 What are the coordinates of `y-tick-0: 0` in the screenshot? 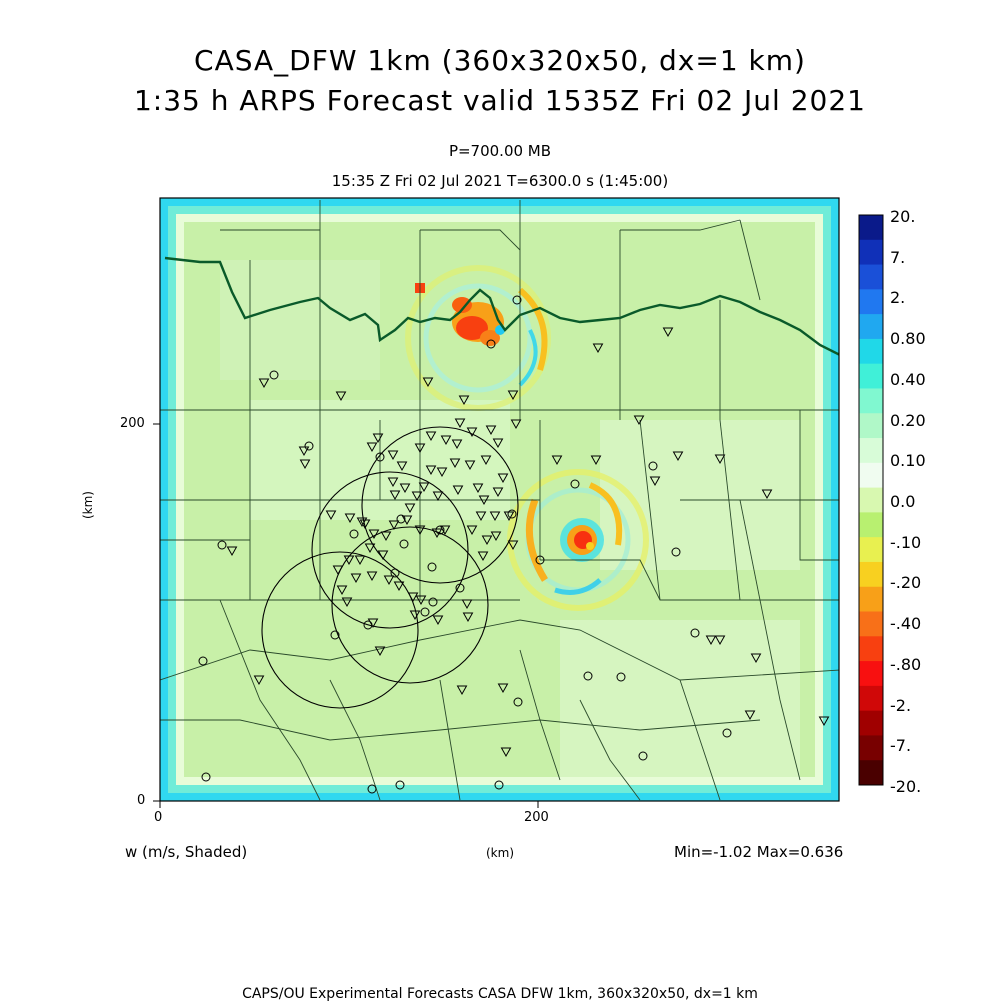 It's located at (141, 800).